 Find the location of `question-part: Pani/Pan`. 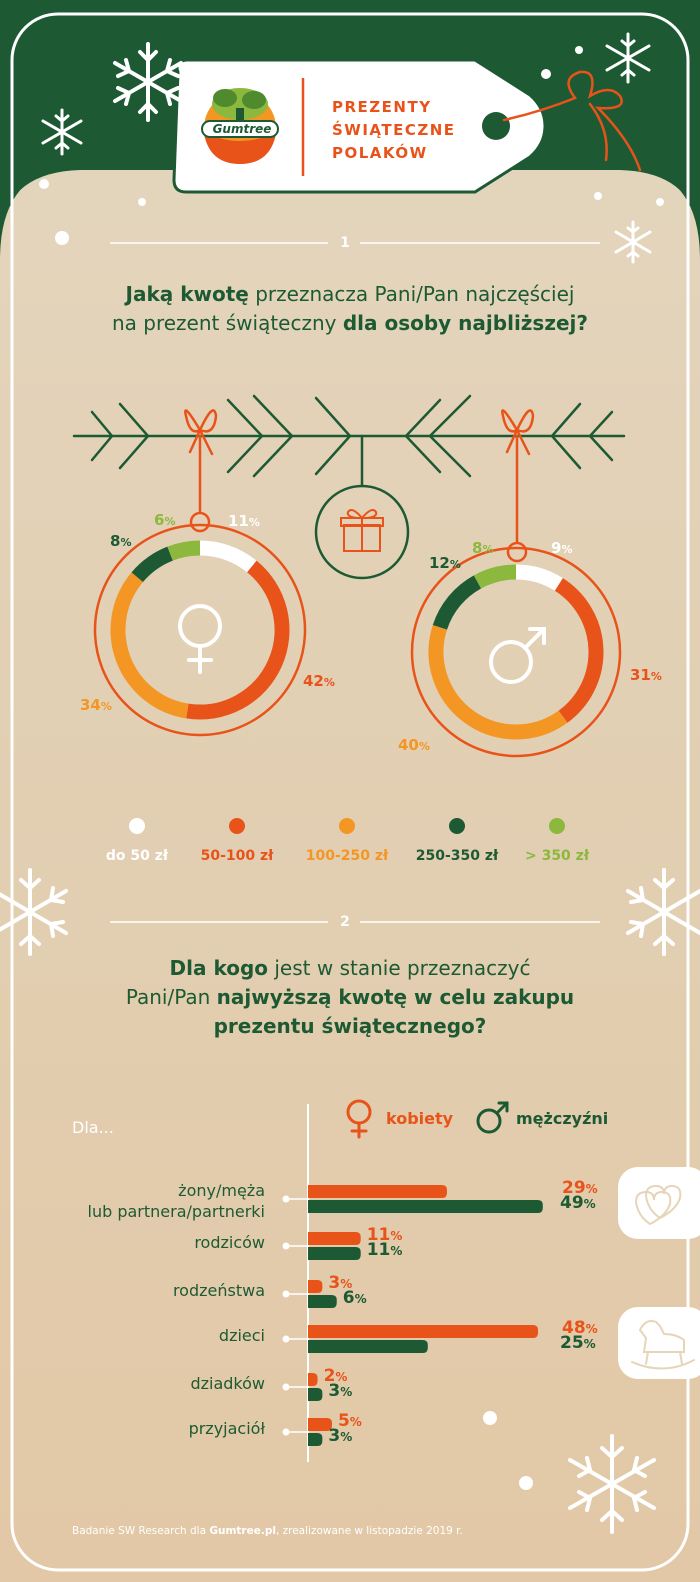

question-part: Pani/Pan is located at coordinates (171, 997).